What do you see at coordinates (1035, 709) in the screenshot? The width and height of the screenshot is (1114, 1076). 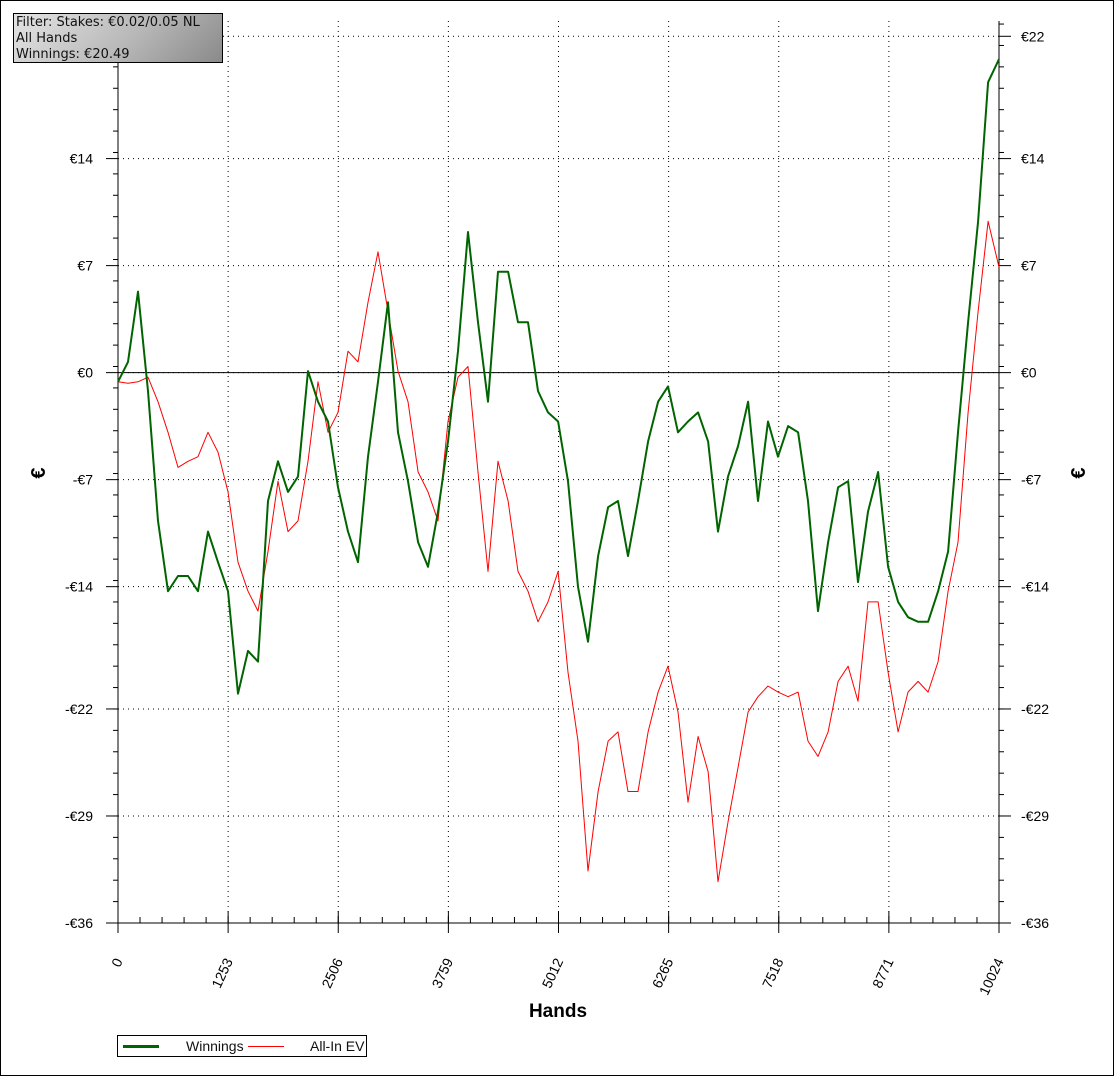 I see `y-tick-label-right: -€22` at bounding box center [1035, 709].